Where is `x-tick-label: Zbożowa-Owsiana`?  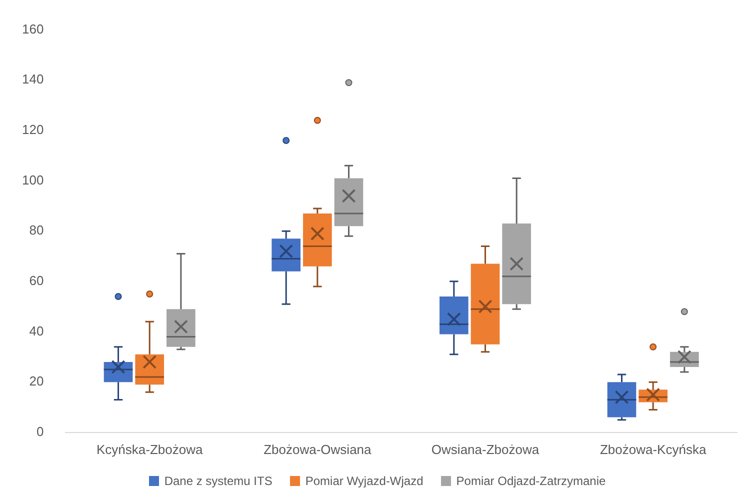
x-tick-label: Zbożowa-Owsiana is located at coordinates (318, 449).